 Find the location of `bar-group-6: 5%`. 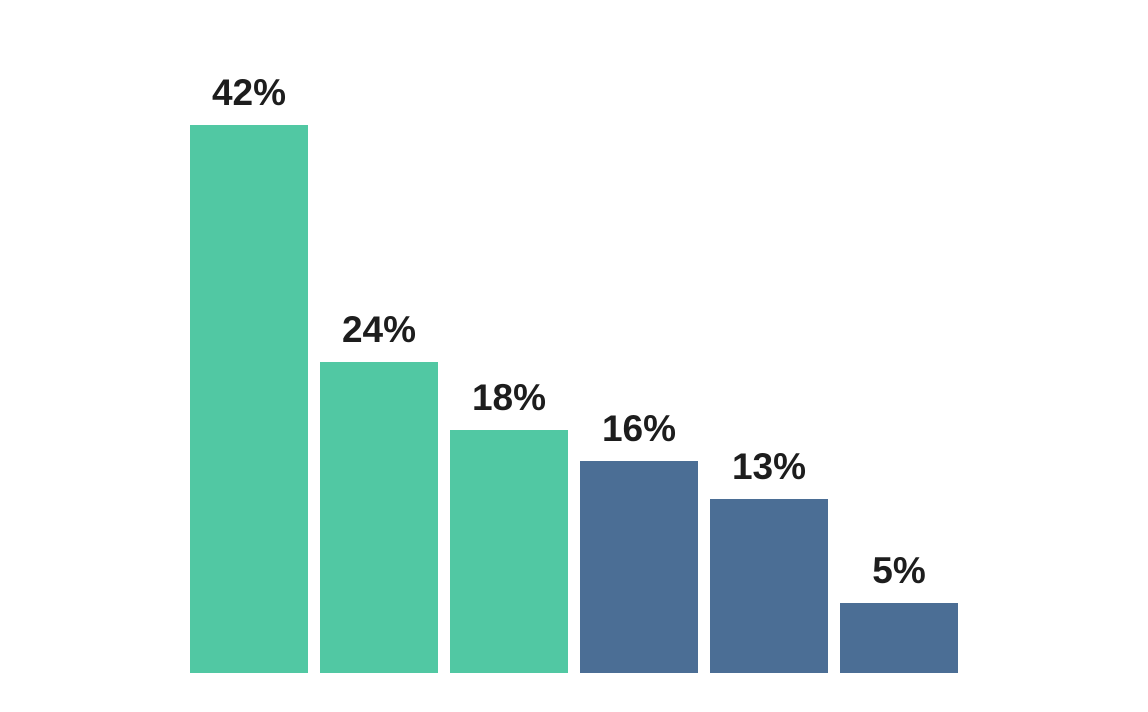

bar-group-6: 5% is located at coordinates (899, 612).